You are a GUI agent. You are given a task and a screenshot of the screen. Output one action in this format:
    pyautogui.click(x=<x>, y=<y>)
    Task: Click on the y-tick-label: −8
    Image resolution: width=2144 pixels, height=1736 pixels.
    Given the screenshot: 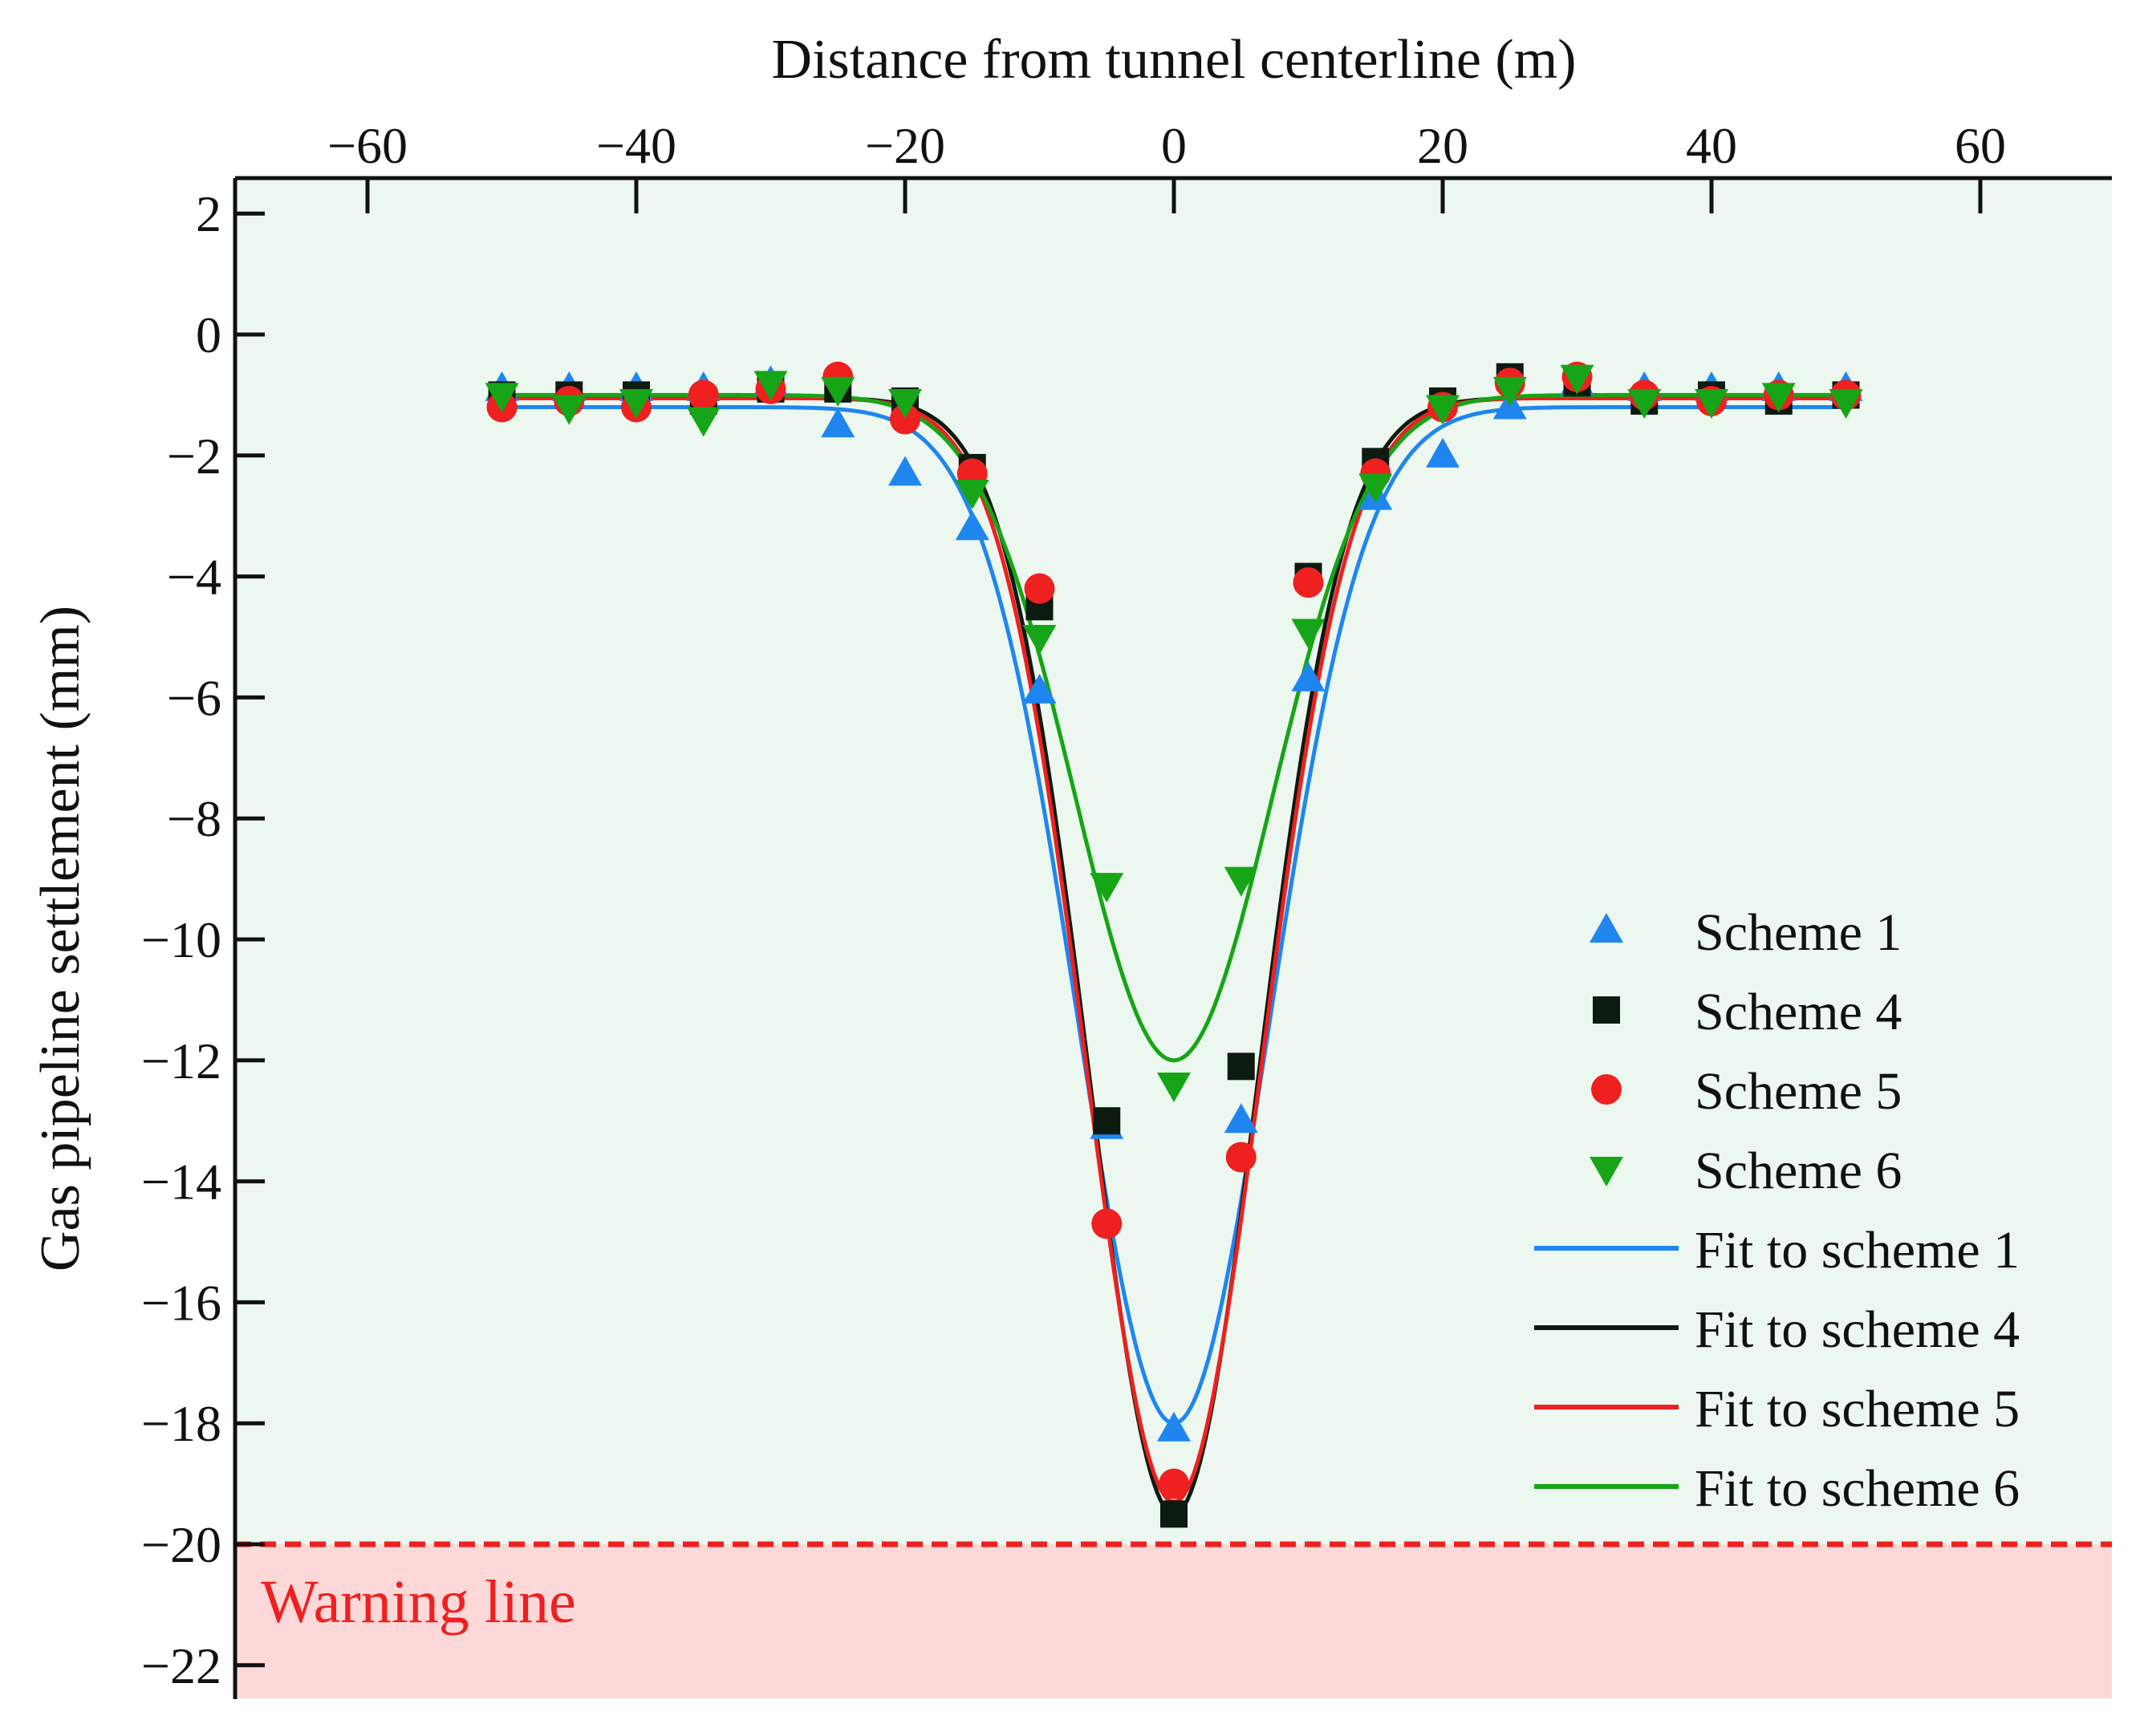 What is the action you would take?
    pyautogui.click(x=194, y=819)
    